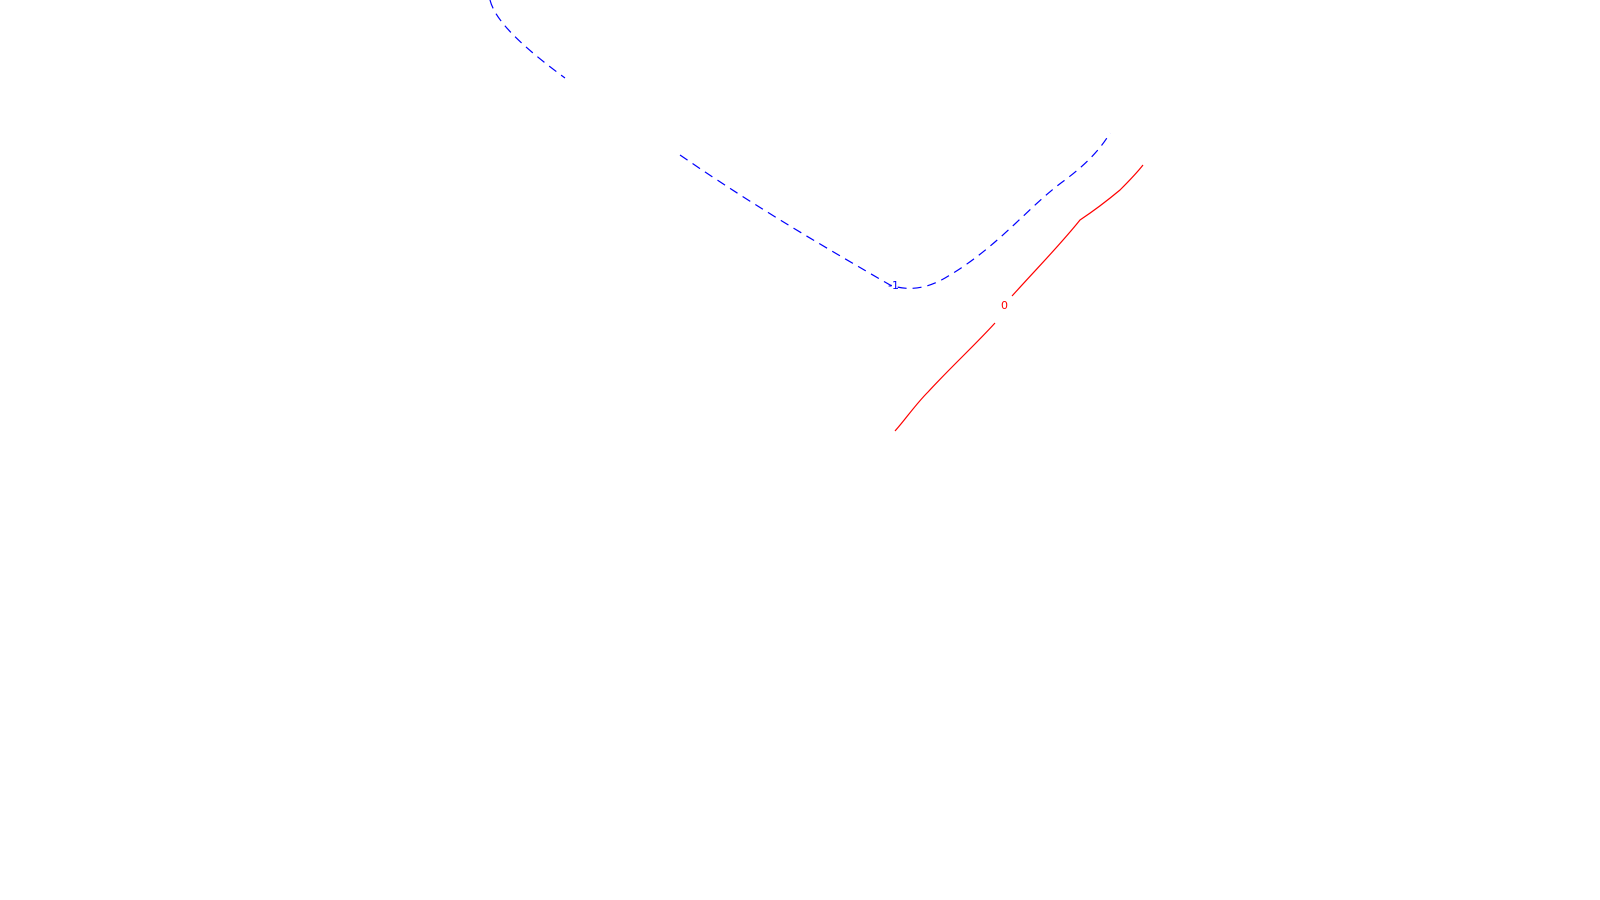 This screenshot has height=900, width=1600. Describe the element at coordinates (1077, 230) in the screenshot. I see `contour-line-0-segment-b` at that location.